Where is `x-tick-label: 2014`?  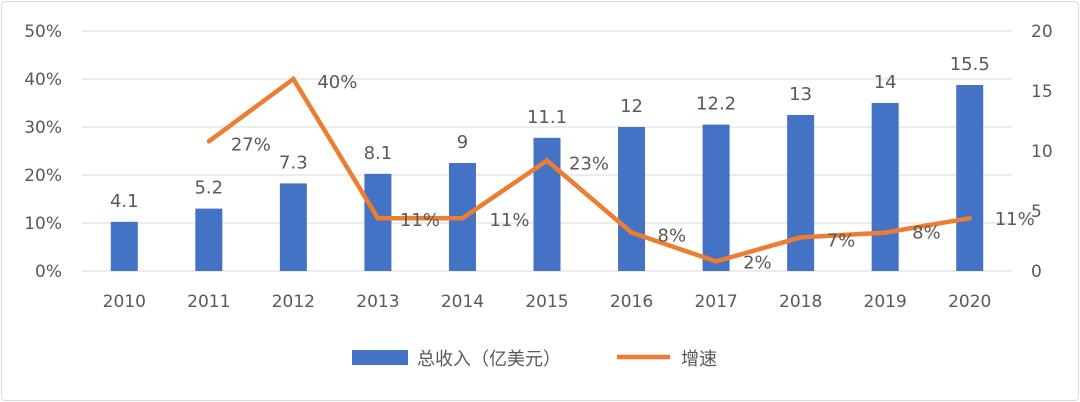 x-tick-label: 2014 is located at coordinates (462, 302).